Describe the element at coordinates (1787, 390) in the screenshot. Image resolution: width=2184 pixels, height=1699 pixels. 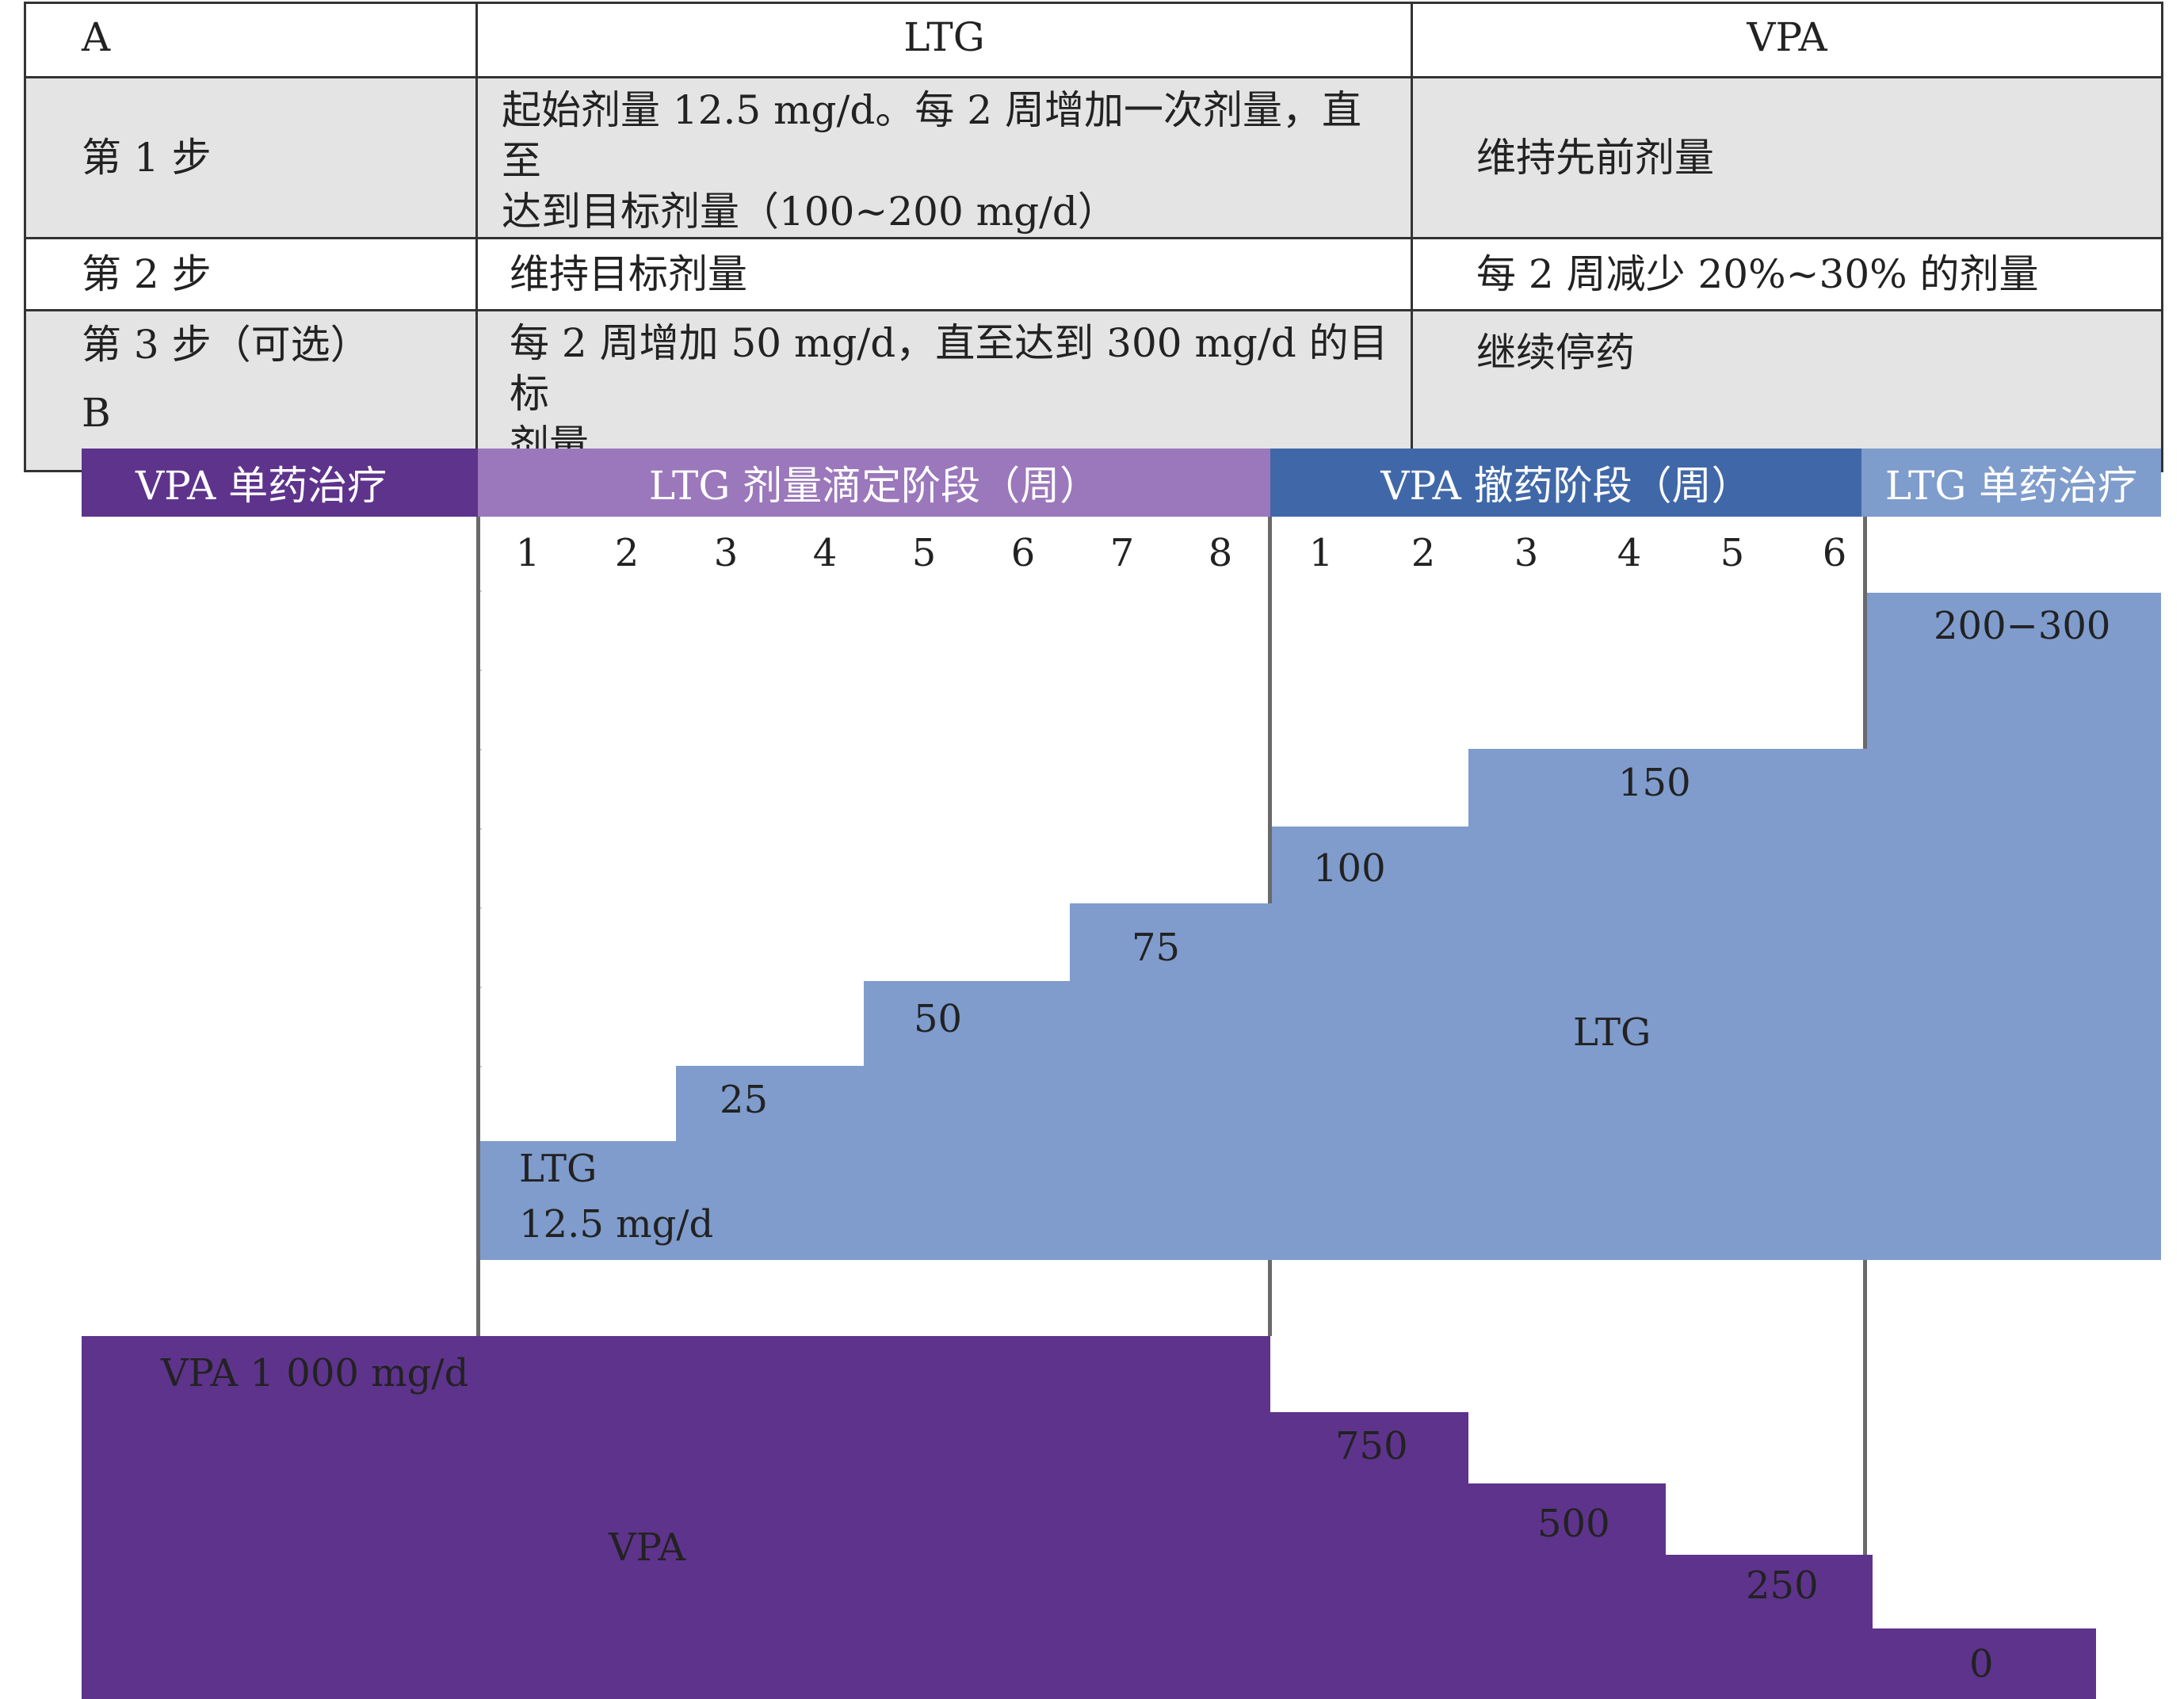
I see `vpa-cell: 继续停药` at that location.